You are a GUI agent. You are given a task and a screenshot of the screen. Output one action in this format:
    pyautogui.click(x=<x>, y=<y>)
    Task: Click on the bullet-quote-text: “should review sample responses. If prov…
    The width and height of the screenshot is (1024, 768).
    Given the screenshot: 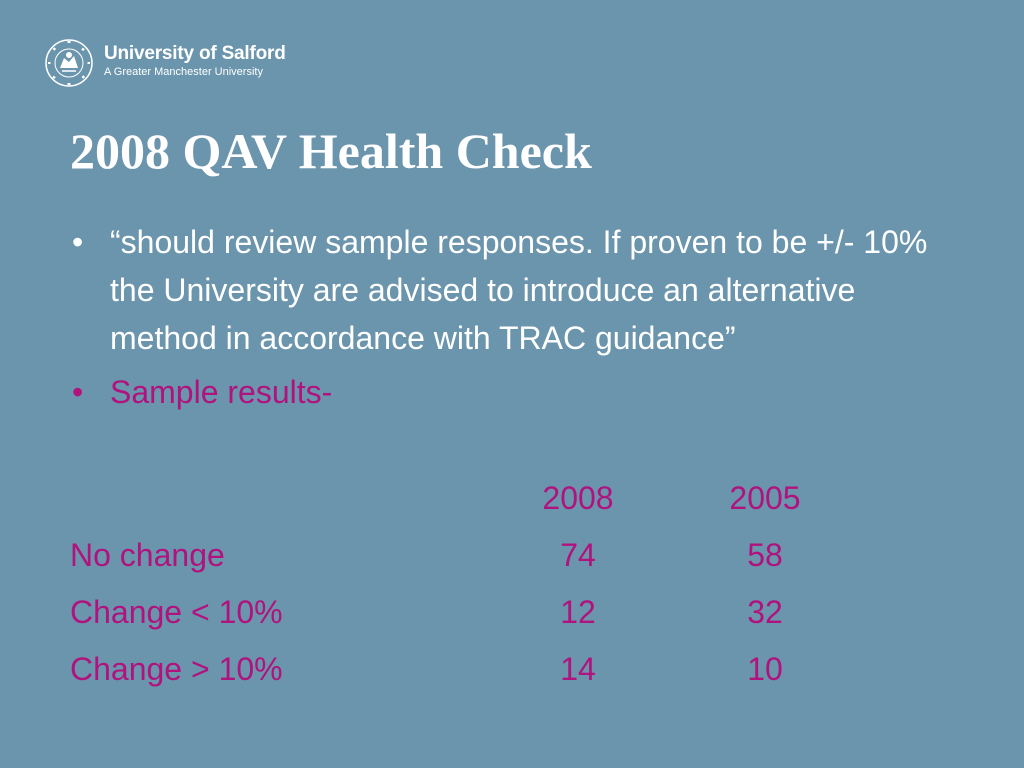 What is the action you would take?
    pyautogui.click(x=519, y=290)
    